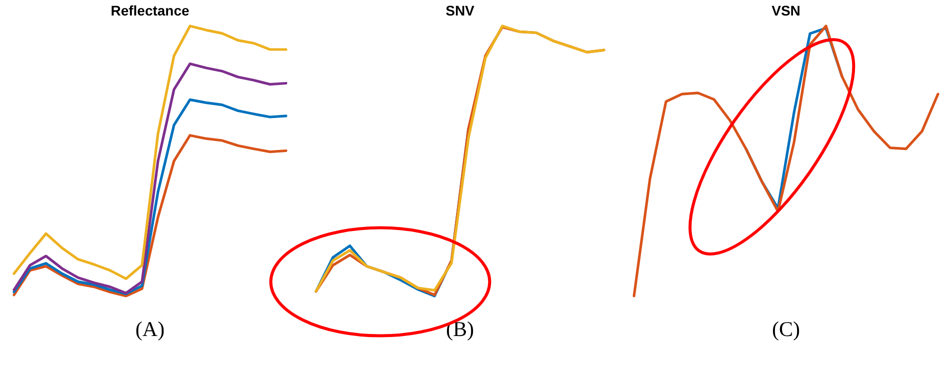  Describe the element at coordinates (460, 329) in the screenshot. I see `x-axis-title: (B)` at that location.